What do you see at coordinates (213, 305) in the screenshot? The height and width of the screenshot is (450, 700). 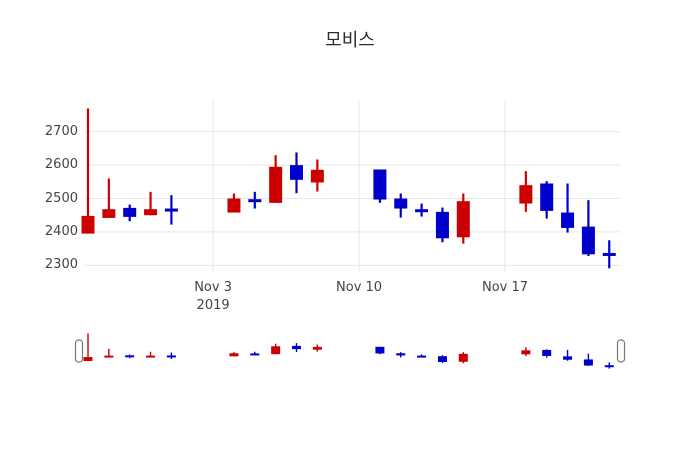 I see `x-tick-sublabel: 2019` at bounding box center [213, 305].